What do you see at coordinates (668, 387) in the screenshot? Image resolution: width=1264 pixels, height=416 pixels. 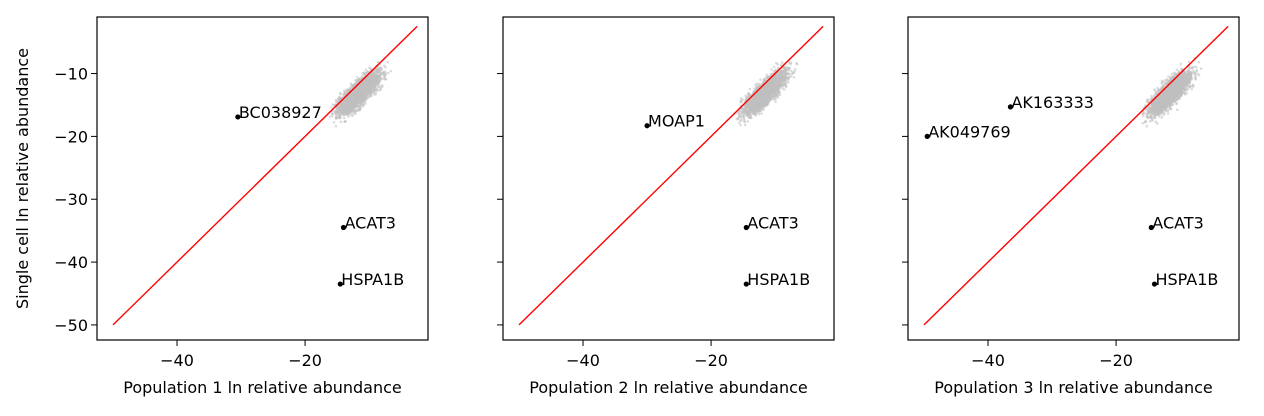 I see `x-axis-label: Population 2 ln relative abundance` at bounding box center [668, 387].